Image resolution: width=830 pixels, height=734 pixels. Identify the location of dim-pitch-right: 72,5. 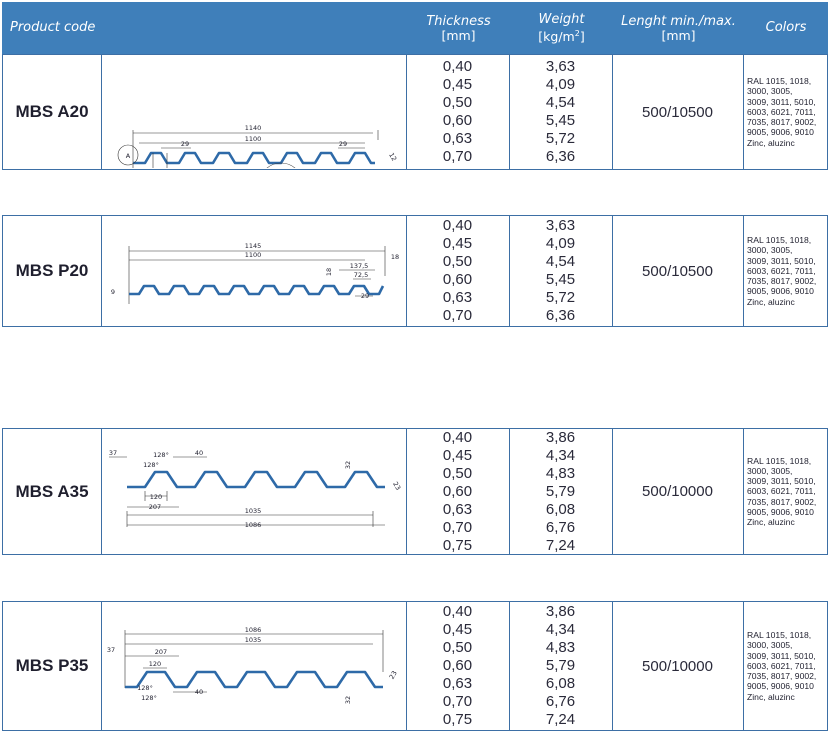
(343, 167).